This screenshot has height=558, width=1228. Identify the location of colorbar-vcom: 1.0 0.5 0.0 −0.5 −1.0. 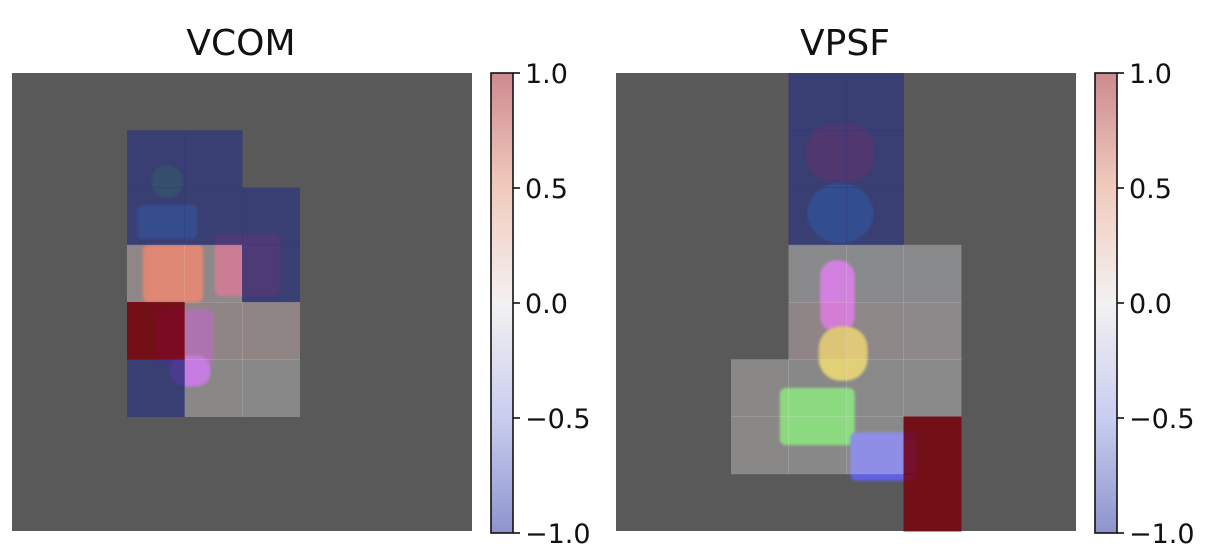
(540, 304).